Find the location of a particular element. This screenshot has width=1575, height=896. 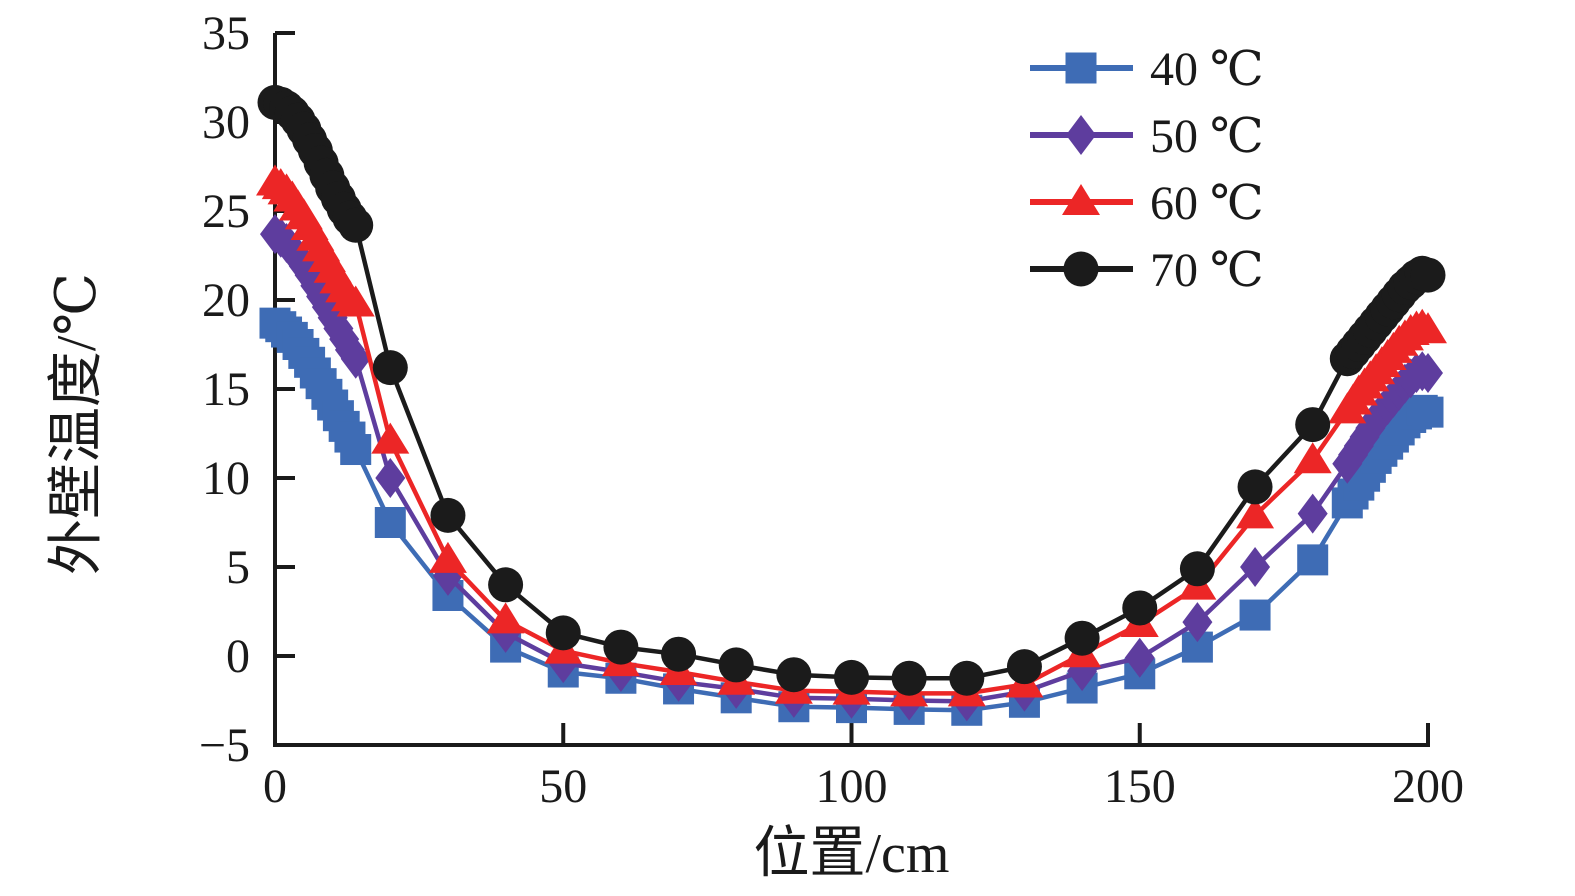

y-tick-label: 0 is located at coordinates (238, 656).